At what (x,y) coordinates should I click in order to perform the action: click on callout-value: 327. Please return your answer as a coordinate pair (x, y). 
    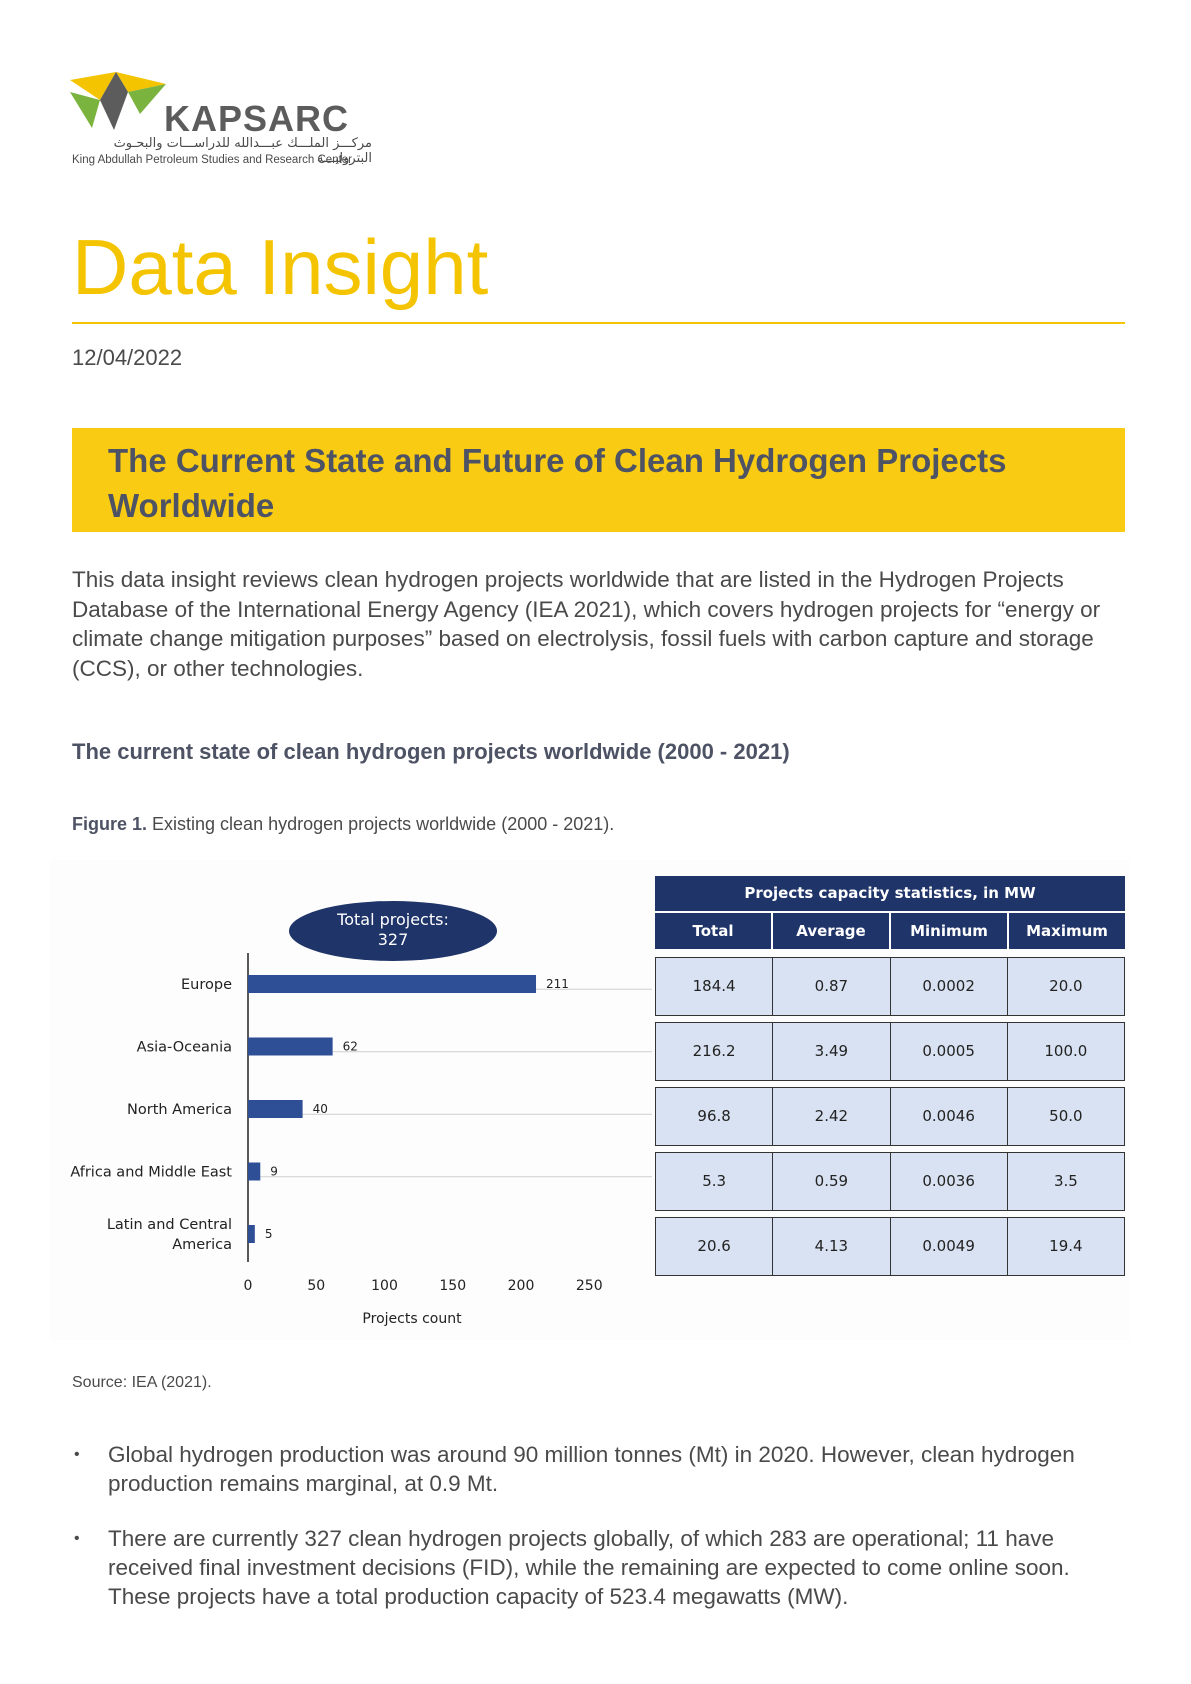
    Looking at the image, I should click on (393, 939).